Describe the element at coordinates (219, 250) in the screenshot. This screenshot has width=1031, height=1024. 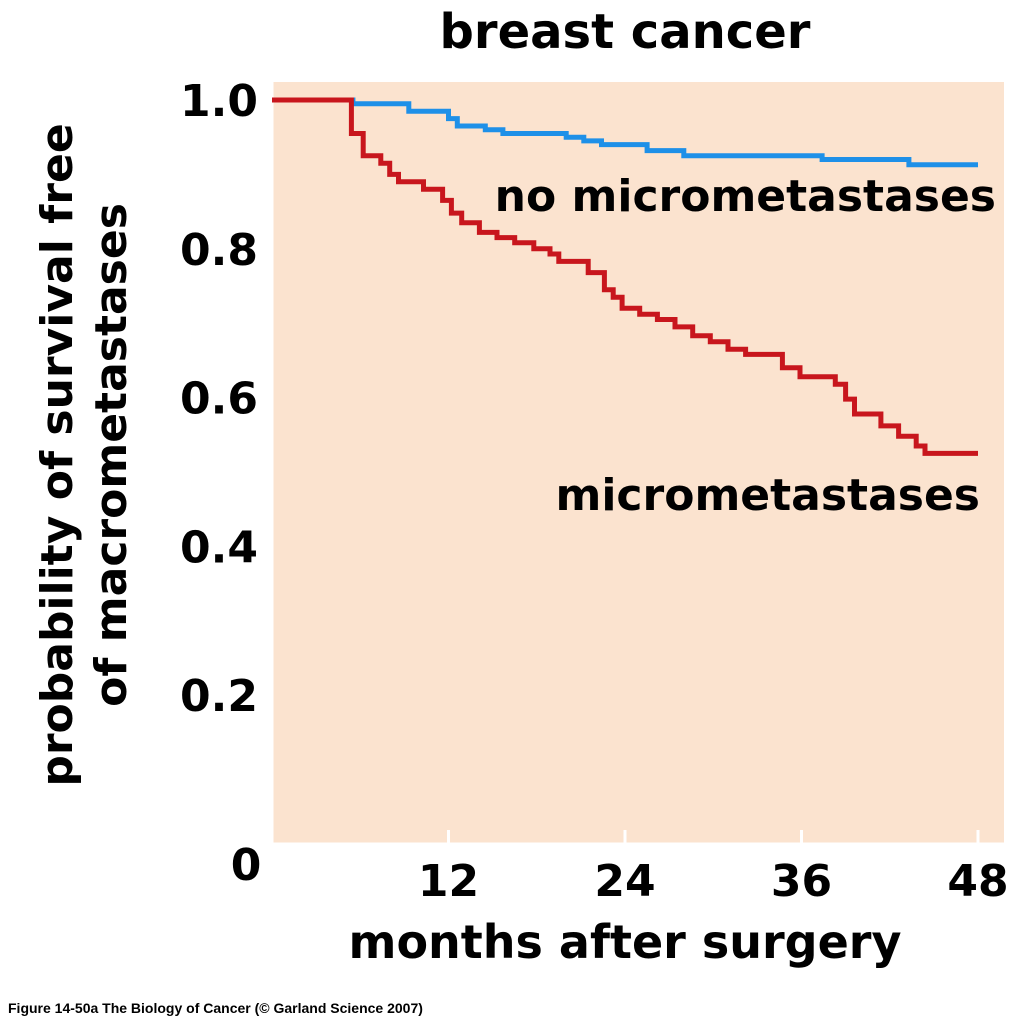
I see `y-tick-label: 0.8` at that location.